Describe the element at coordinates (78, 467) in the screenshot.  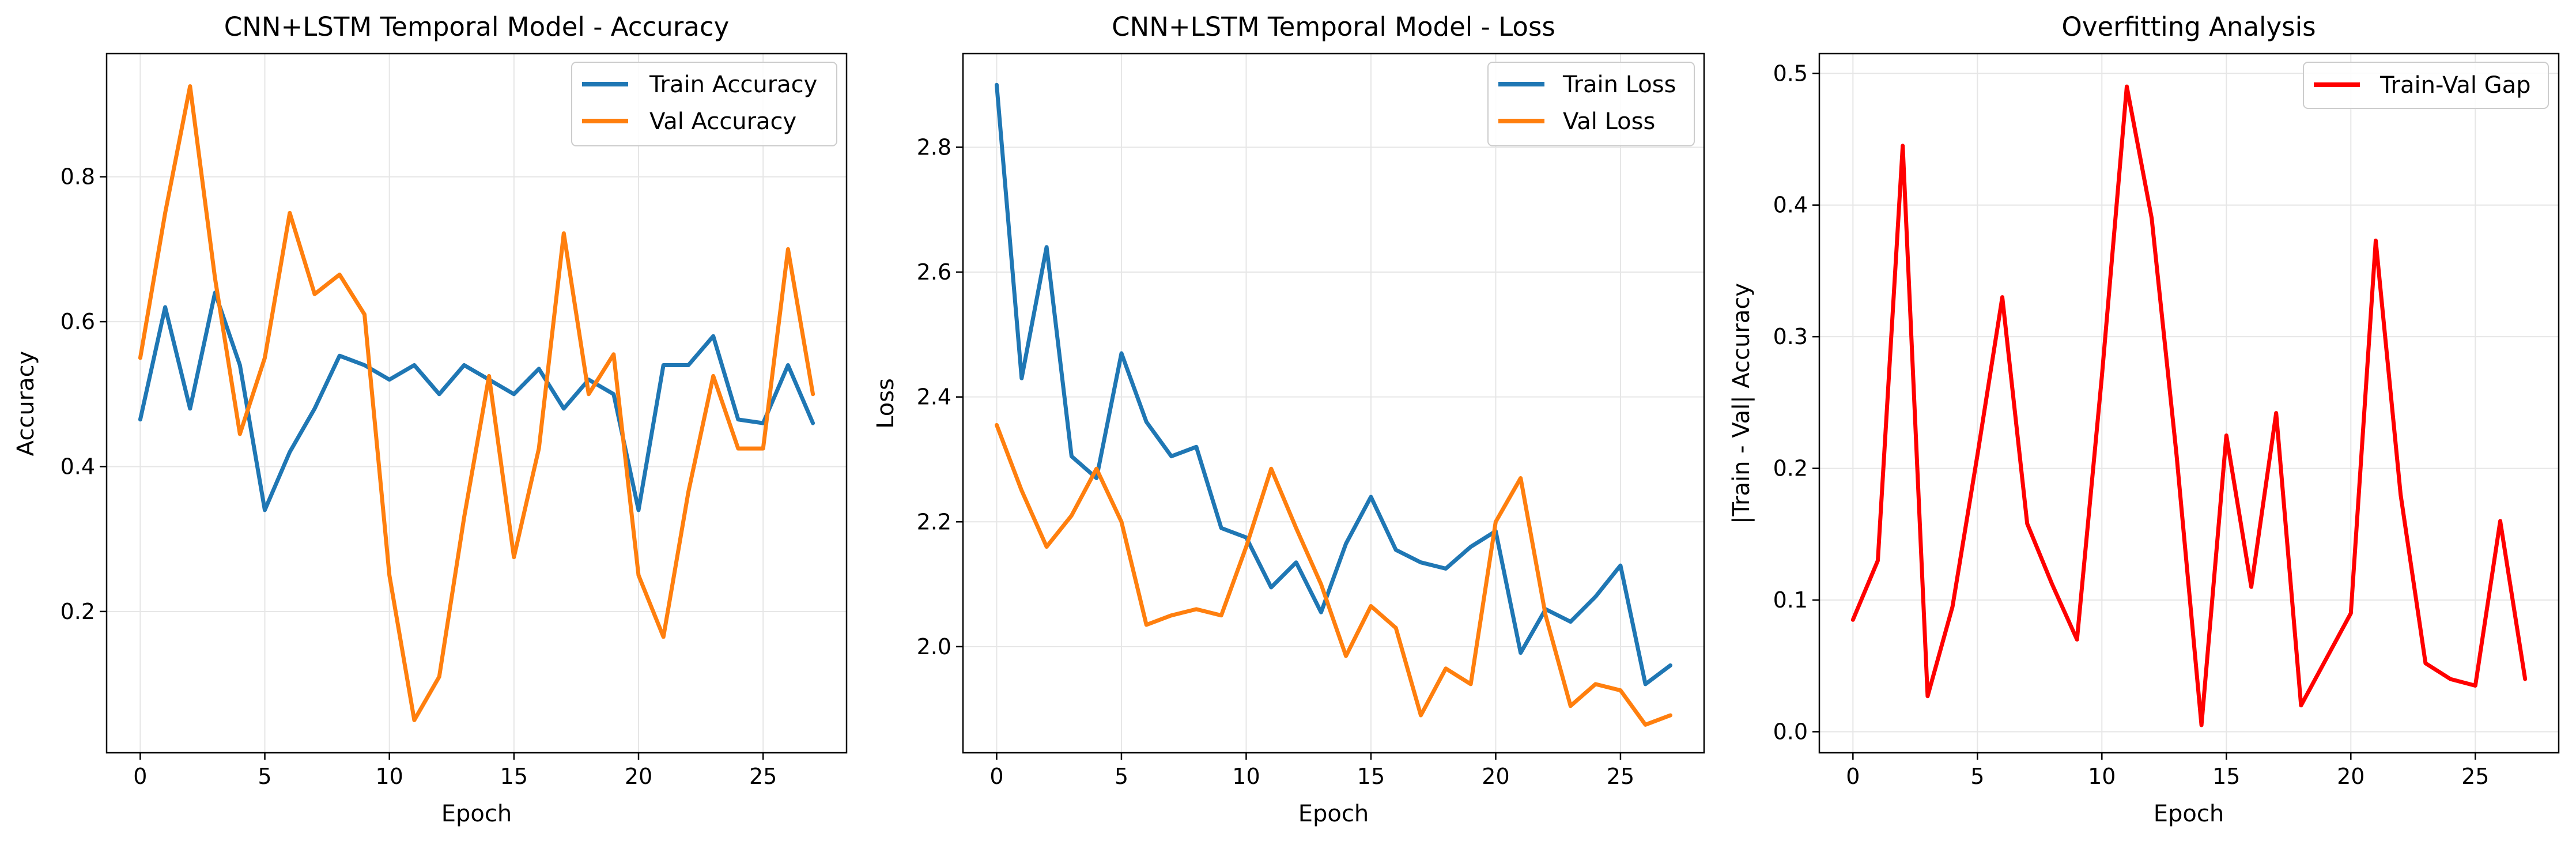
I see `accuracy-y-tick-label: 0.4` at that location.